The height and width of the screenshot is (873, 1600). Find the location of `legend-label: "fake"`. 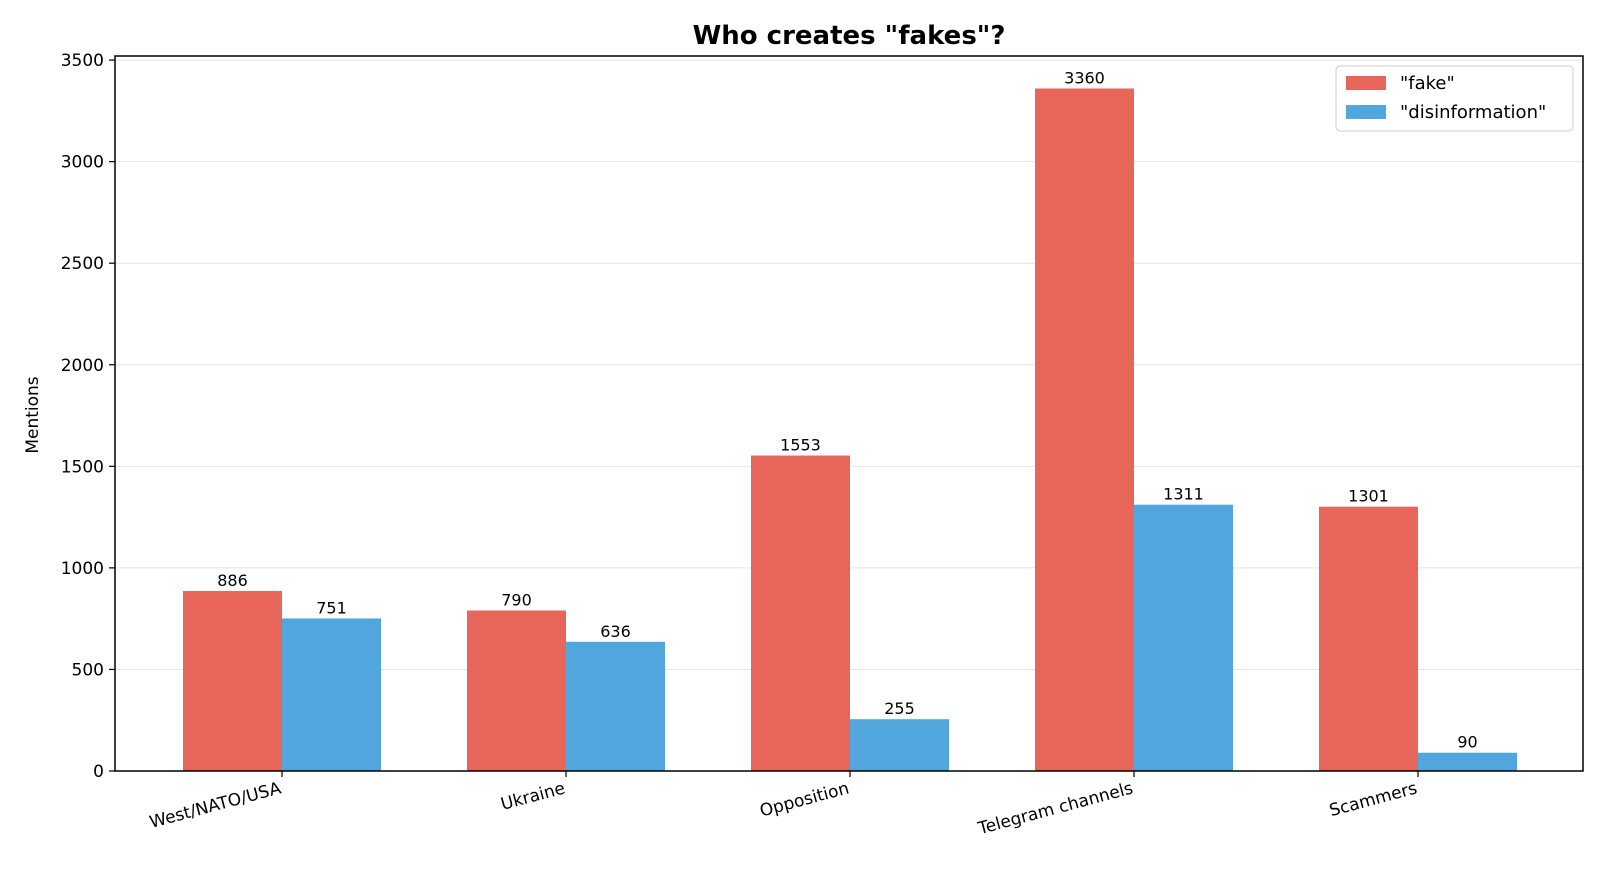

legend-label: "fake" is located at coordinates (1427, 83).